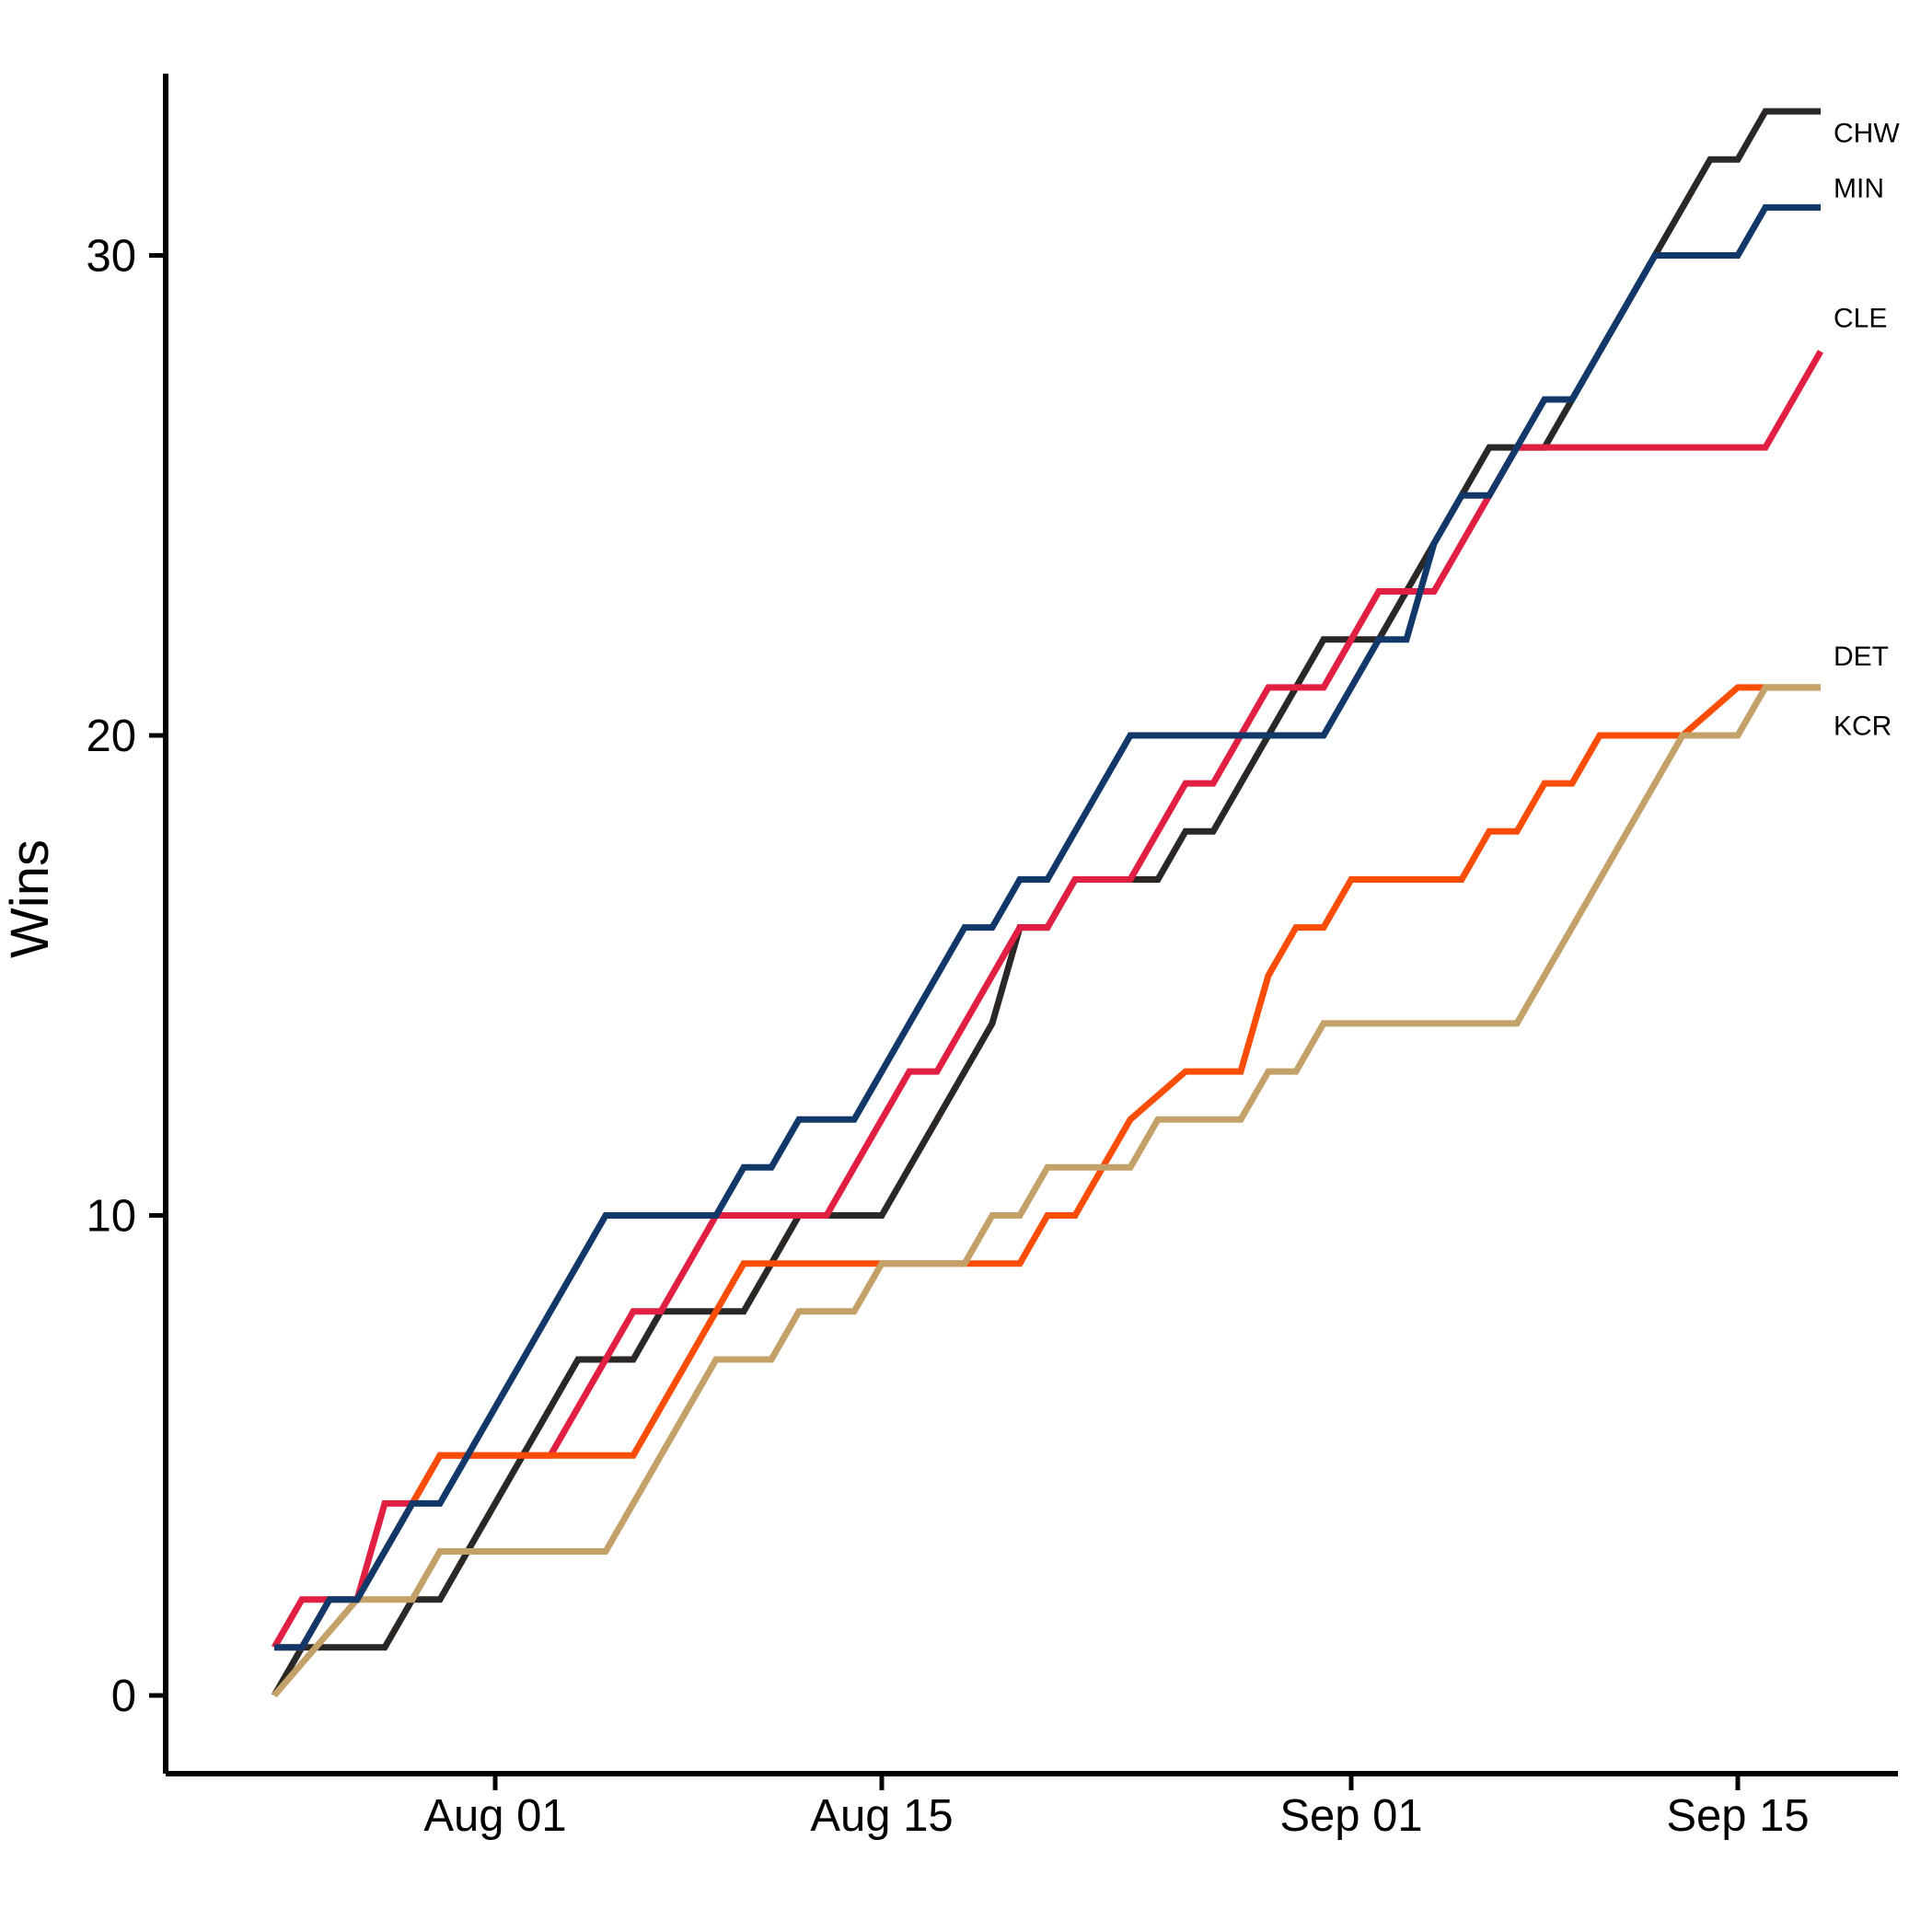 The width and height of the screenshot is (1932, 1932). Describe the element at coordinates (111, 257) in the screenshot. I see `y-tick-label: 30` at that location.